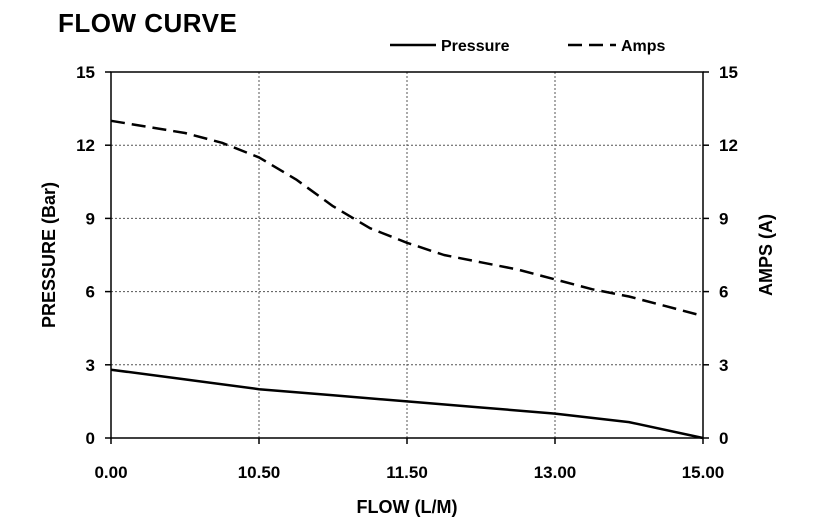  I want to click on y-right-tick-label: 15, so click(728, 72).